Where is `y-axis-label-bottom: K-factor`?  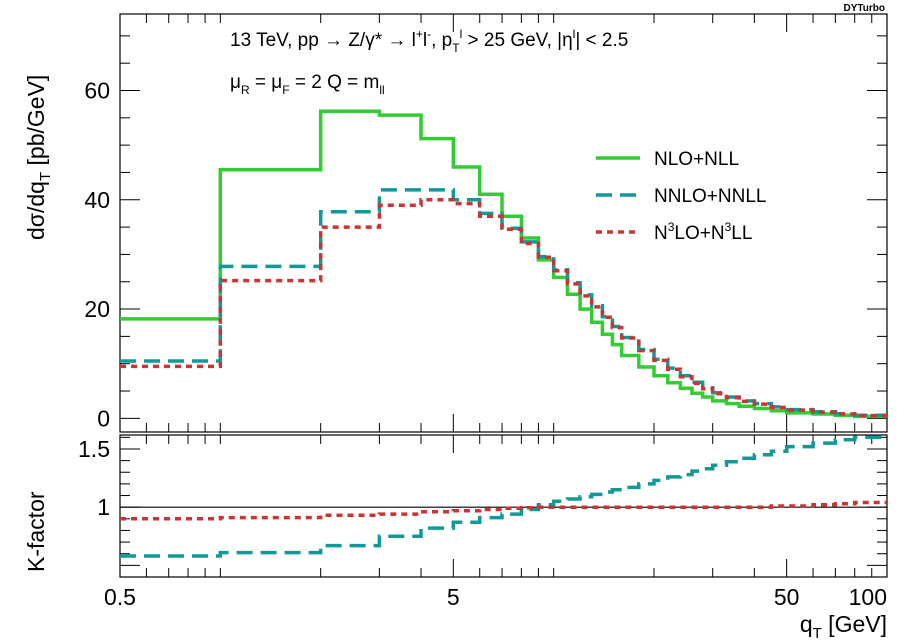
y-axis-label-bottom: K-factor is located at coordinates (36, 531).